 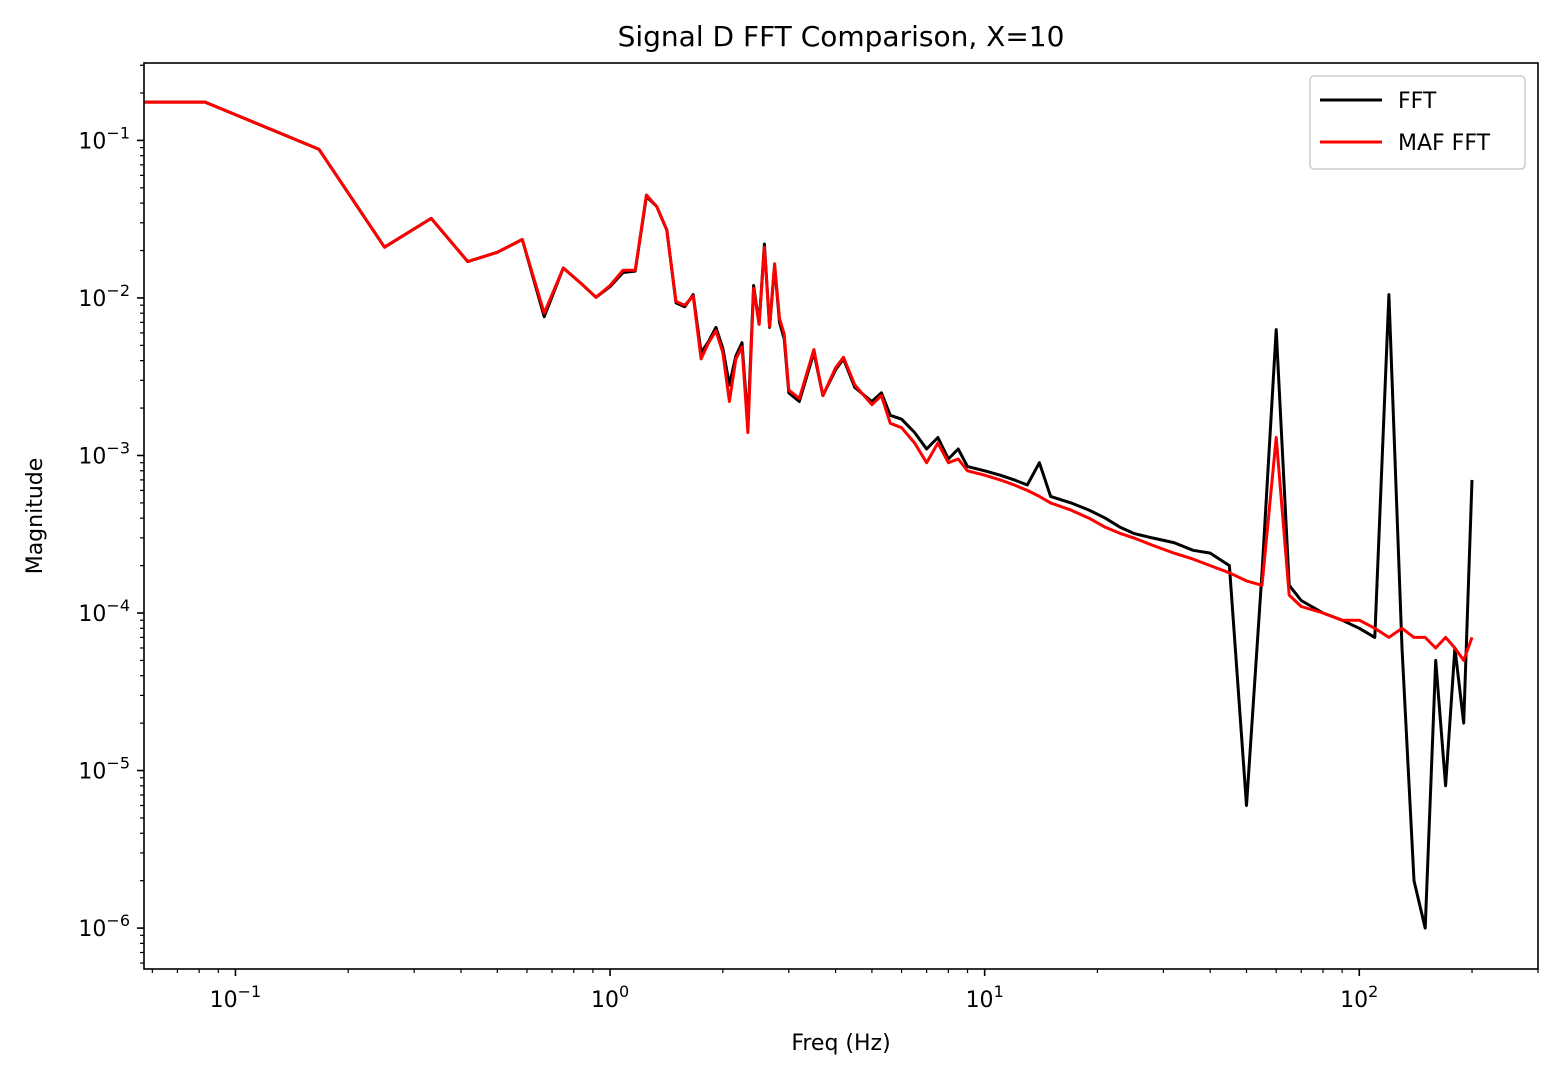 What do you see at coordinates (841, 36) in the screenshot?
I see `chart-title: Signal D FFT Comparison, X=10` at bounding box center [841, 36].